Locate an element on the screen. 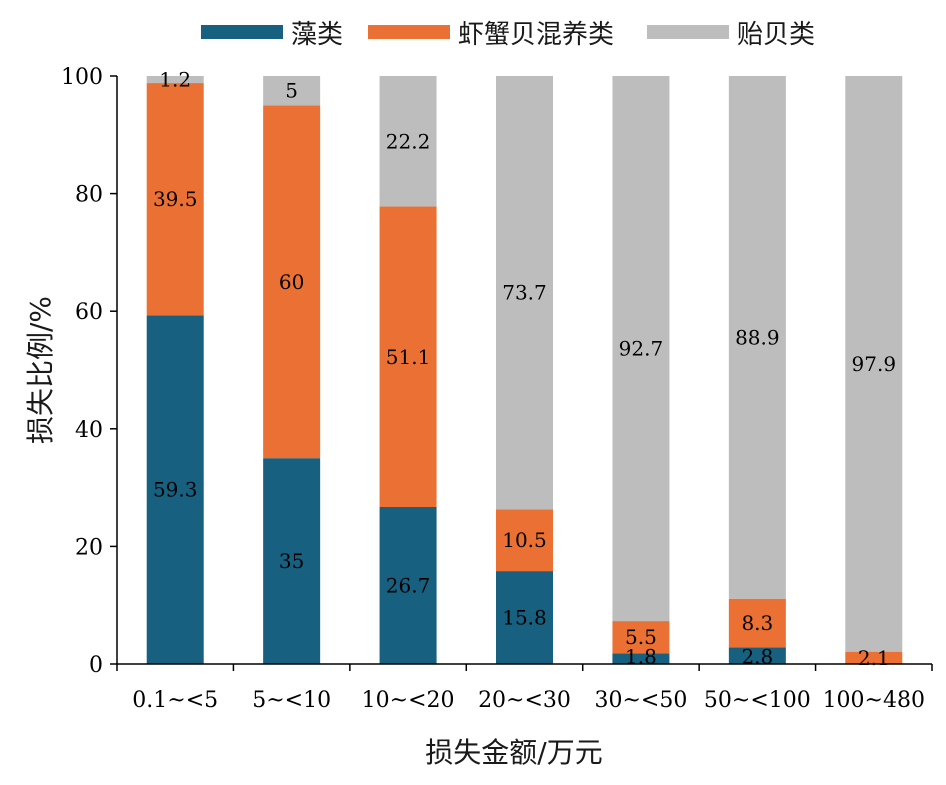  y-axis-title: 损失比例/% is located at coordinates (40, 370).